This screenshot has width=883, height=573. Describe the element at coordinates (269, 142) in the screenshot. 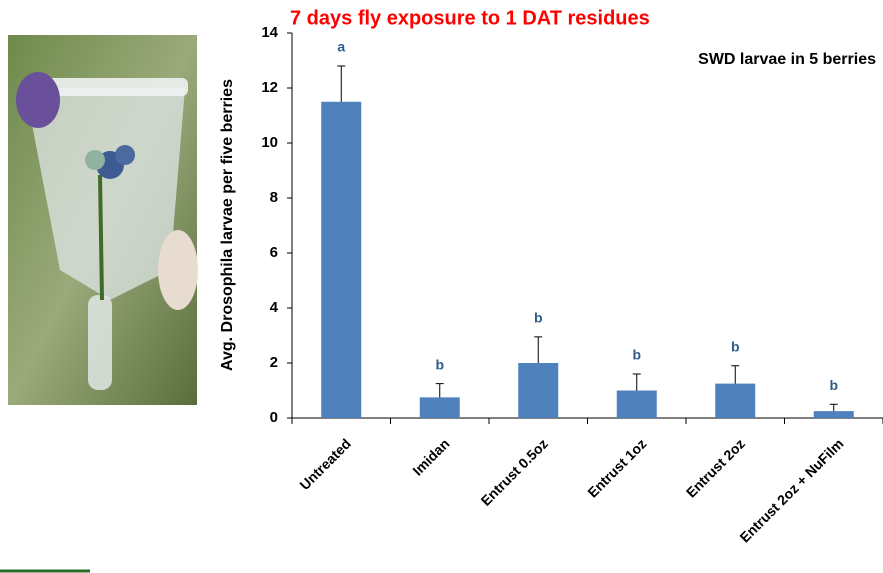

I see `y-tick-label: 10` at that location.